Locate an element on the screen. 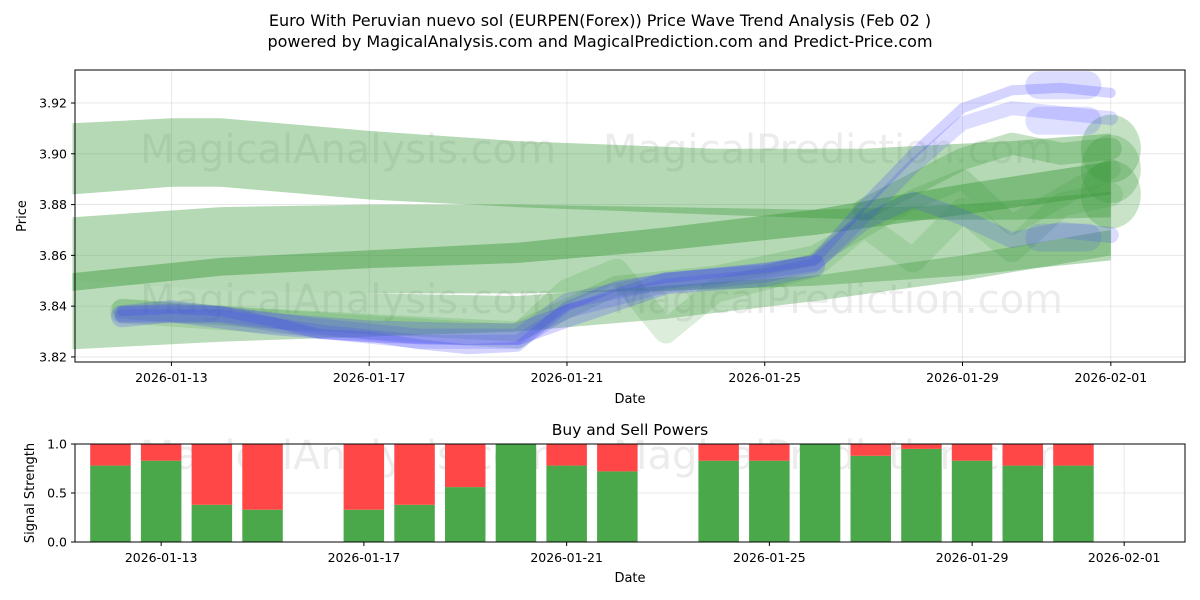  top-y-axis-label: Price is located at coordinates (22, 216).